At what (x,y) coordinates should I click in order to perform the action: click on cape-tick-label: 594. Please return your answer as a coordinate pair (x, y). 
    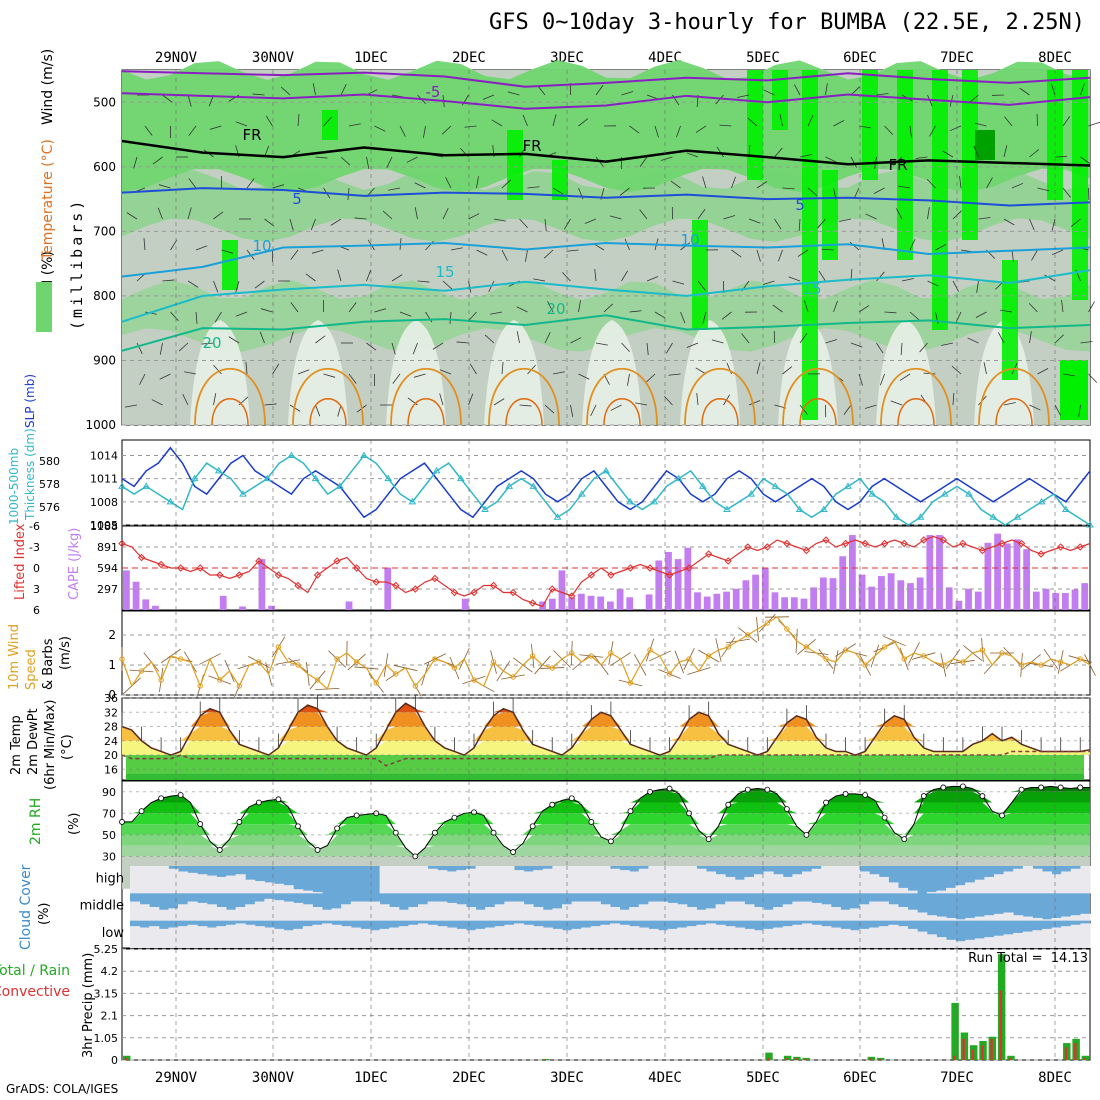
    Looking at the image, I should click on (107, 568).